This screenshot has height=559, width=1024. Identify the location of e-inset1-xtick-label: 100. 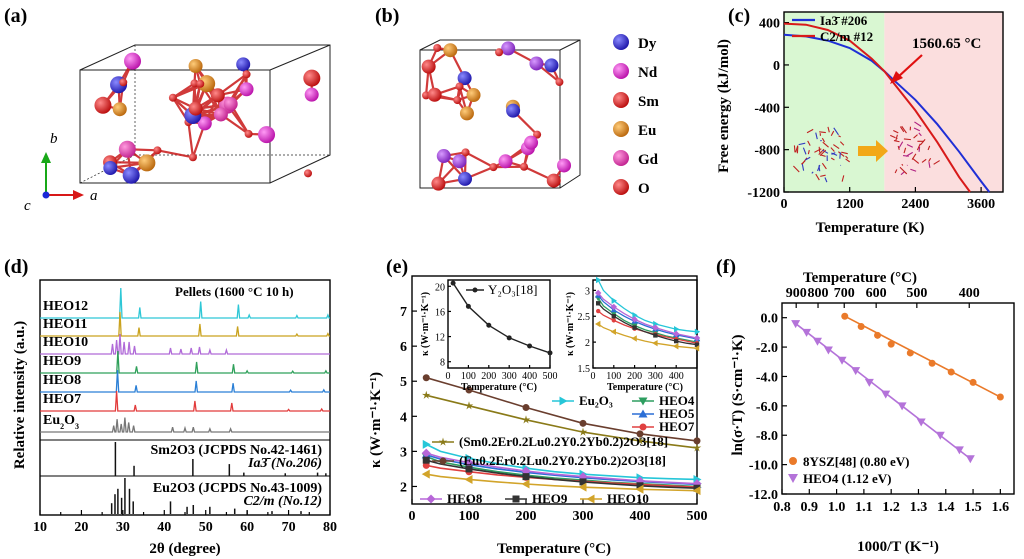
(468, 376).